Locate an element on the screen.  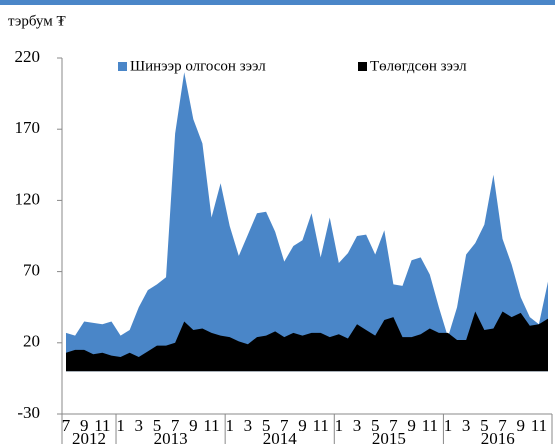
unit-label: тэрбум ₮ is located at coordinates (37, 21).